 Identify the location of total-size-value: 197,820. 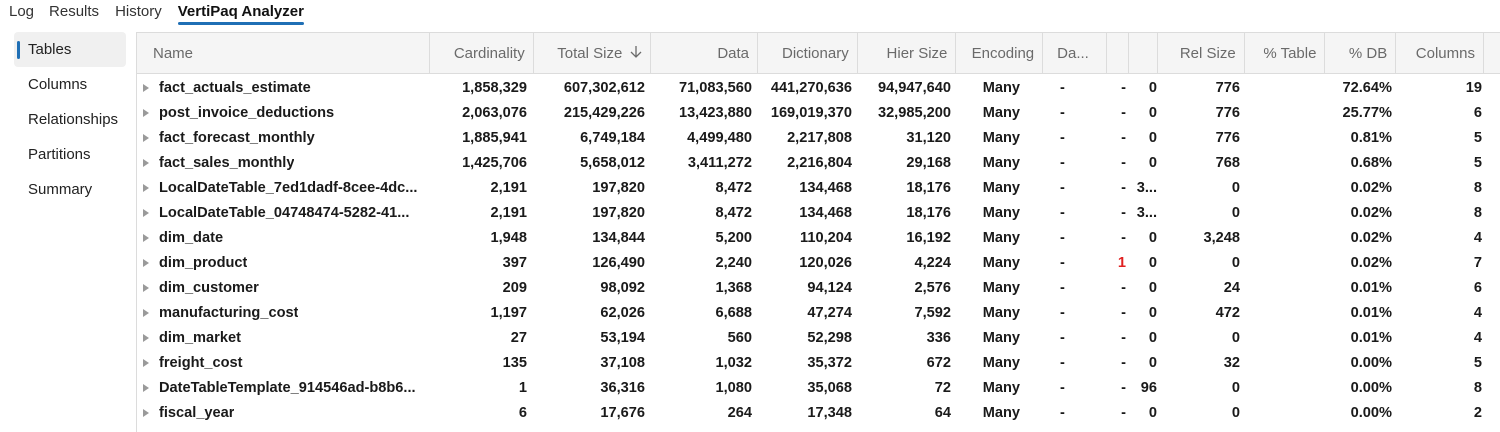
(618, 187).